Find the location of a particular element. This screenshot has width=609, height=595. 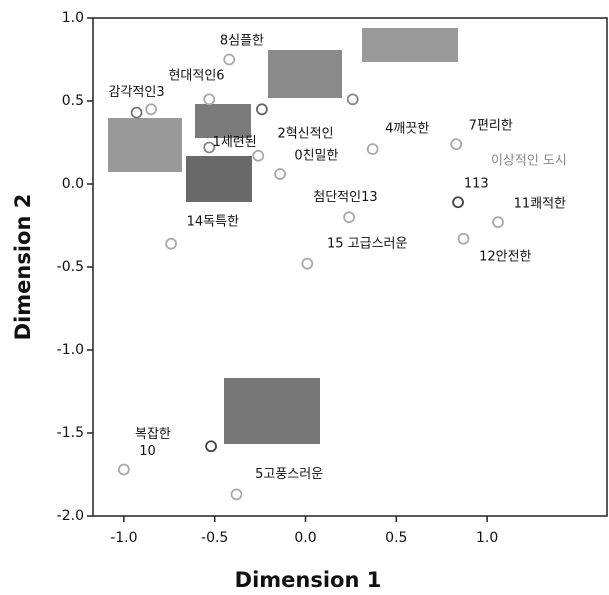

y-tick-label: 0.0 is located at coordinates (73, 184).